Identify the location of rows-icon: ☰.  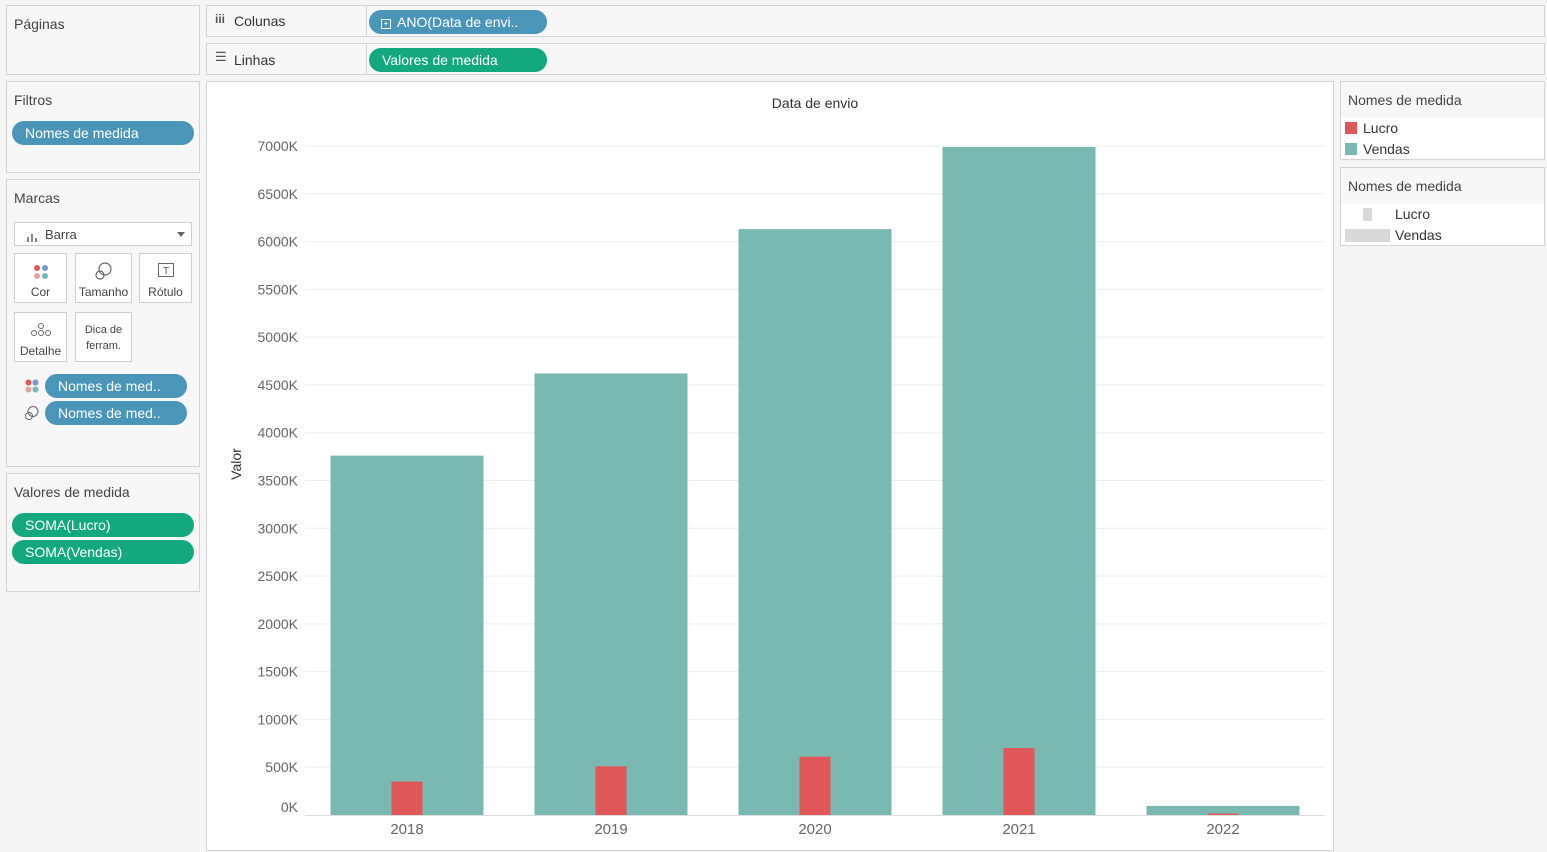
(221, 56).